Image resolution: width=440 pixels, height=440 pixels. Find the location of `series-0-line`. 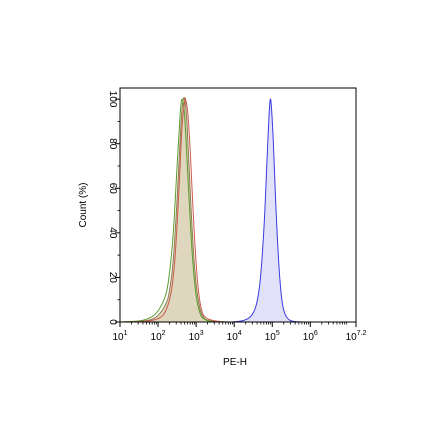

series-0-line is located at coordinates (173, 210).